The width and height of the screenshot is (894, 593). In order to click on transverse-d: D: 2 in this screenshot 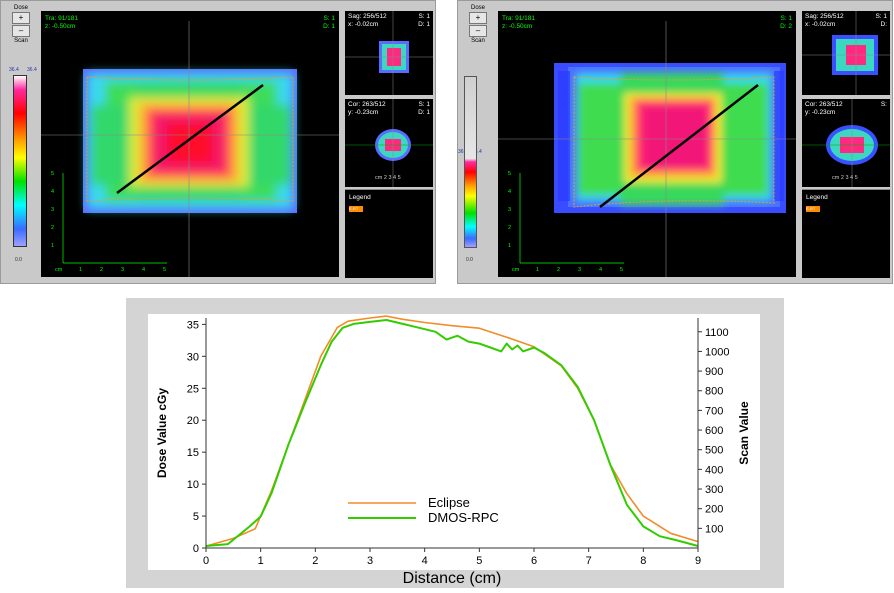, I will do `click(786, 26)`.